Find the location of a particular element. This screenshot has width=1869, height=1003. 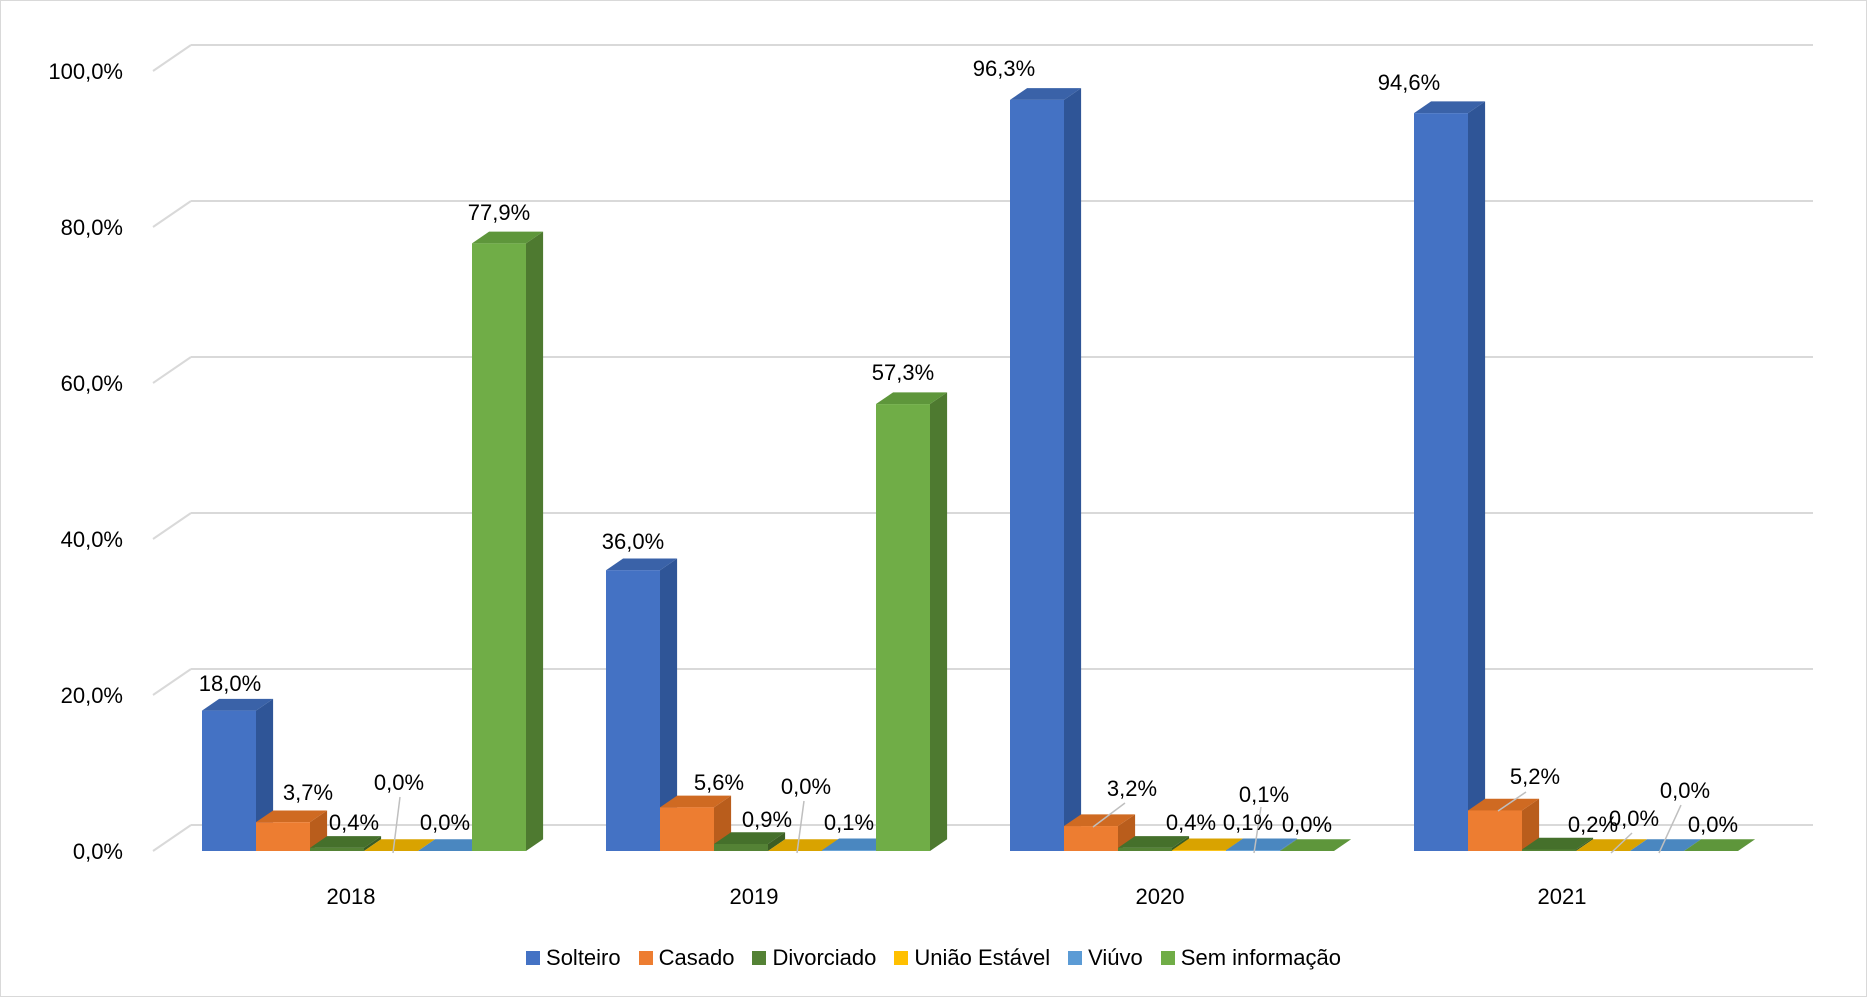

x-tick-label: 2021 is located at coordinates (1562, 896).